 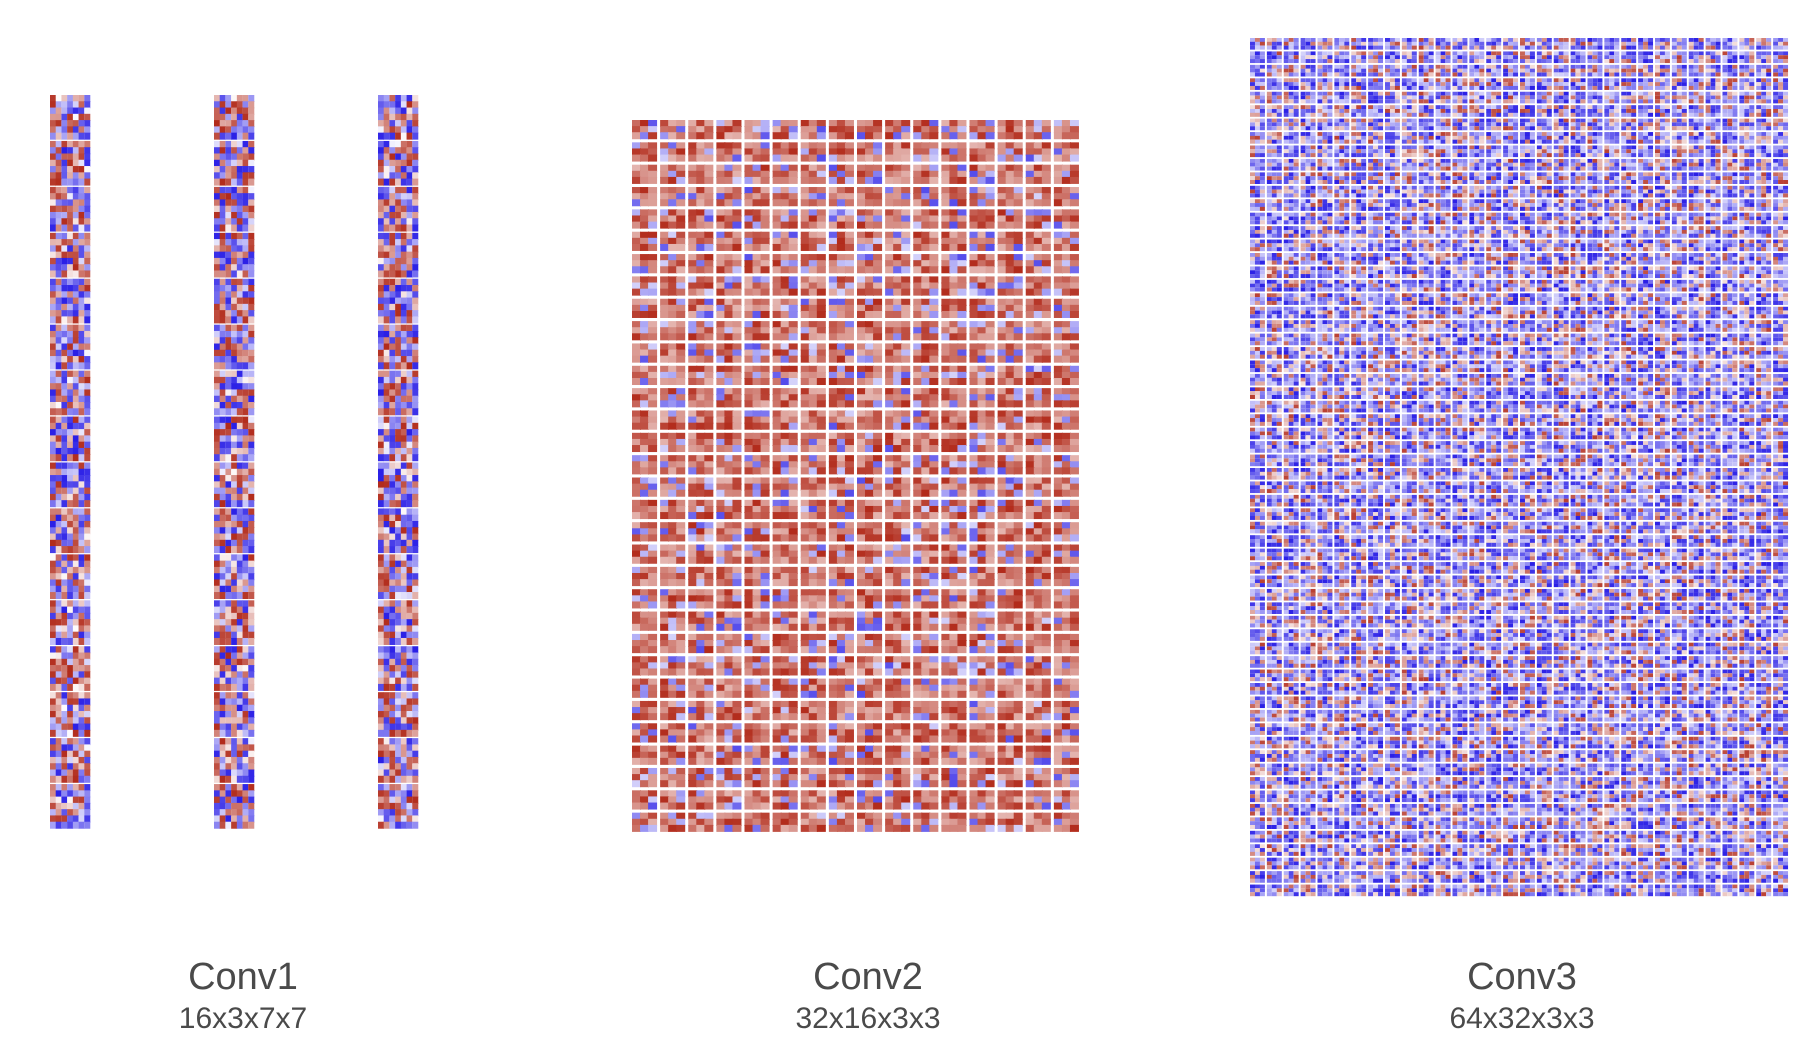 I want to click on conv1-filter-grid, so click(x=235, y=462).